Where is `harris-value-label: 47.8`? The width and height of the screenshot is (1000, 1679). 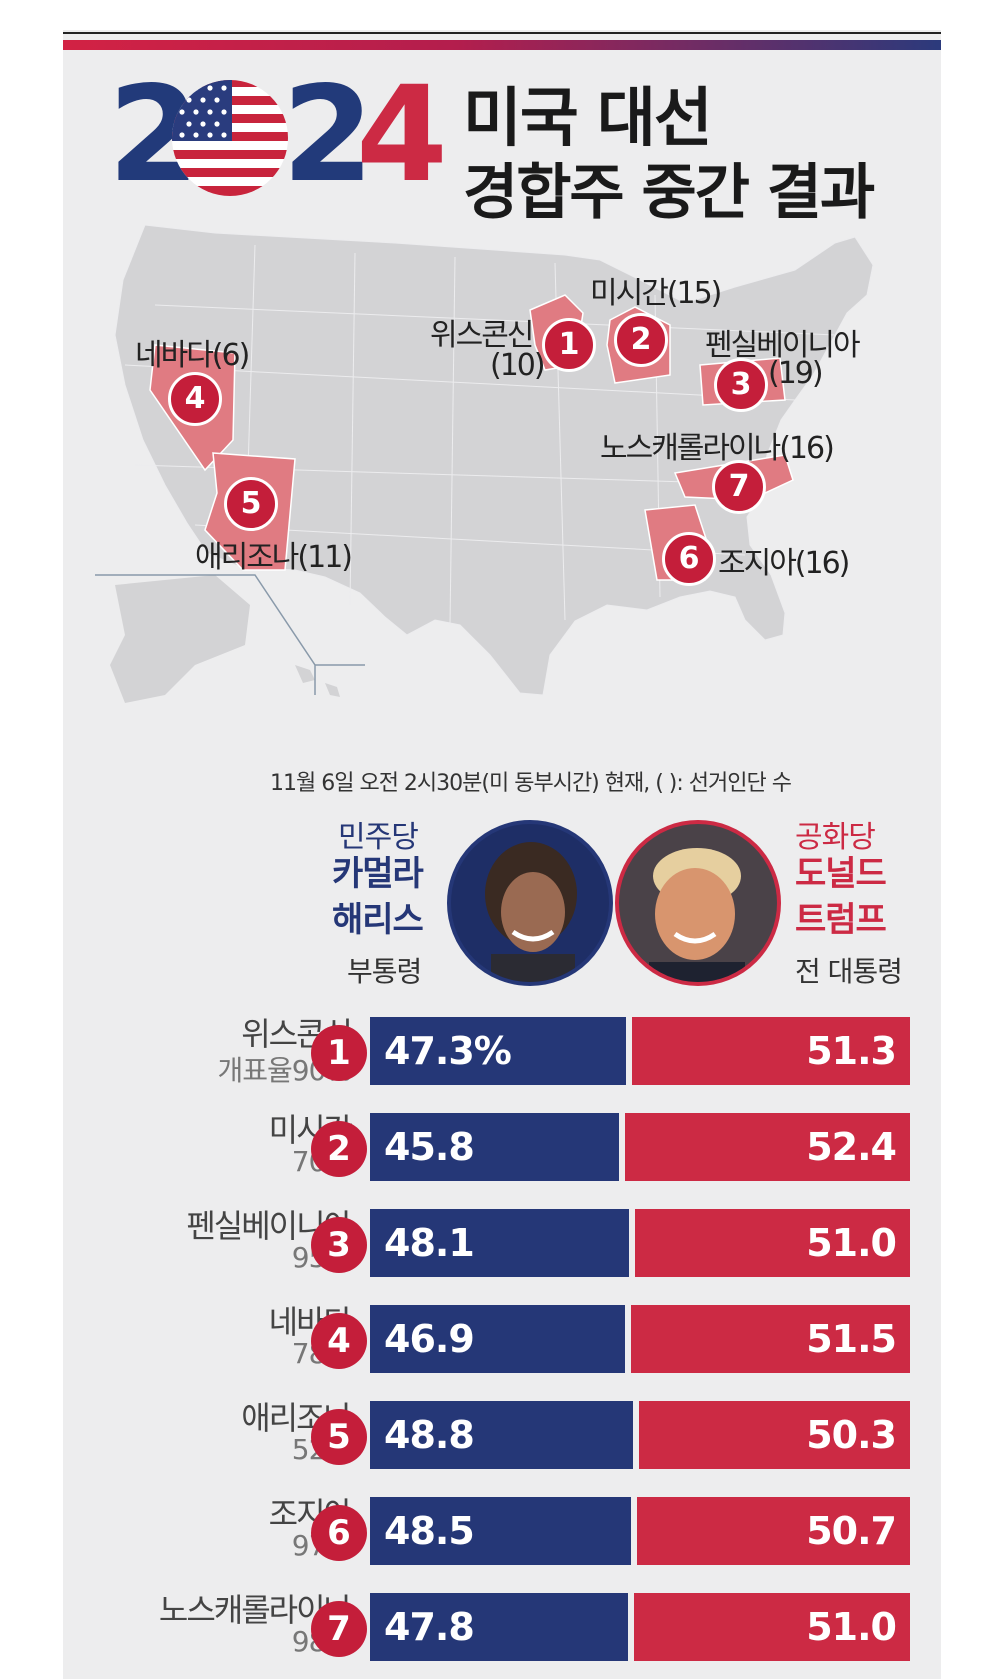
harris-value-label: 47.8 is located at coordinates (429, 1627).